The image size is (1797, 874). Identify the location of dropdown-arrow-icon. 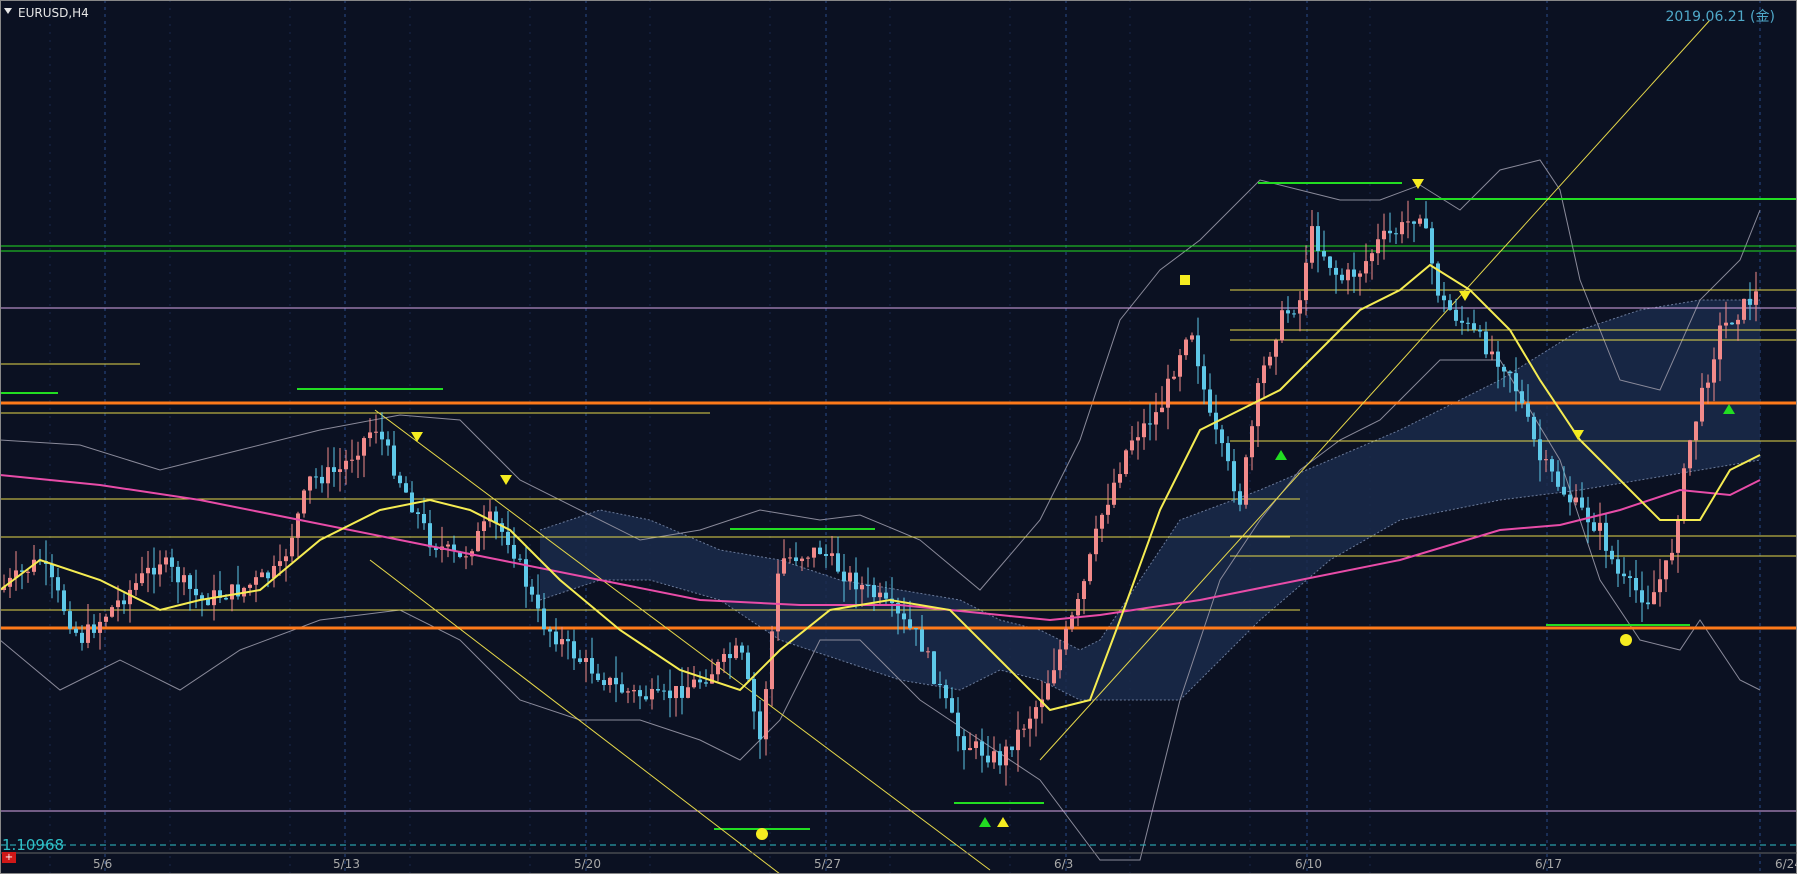
(8, 11).